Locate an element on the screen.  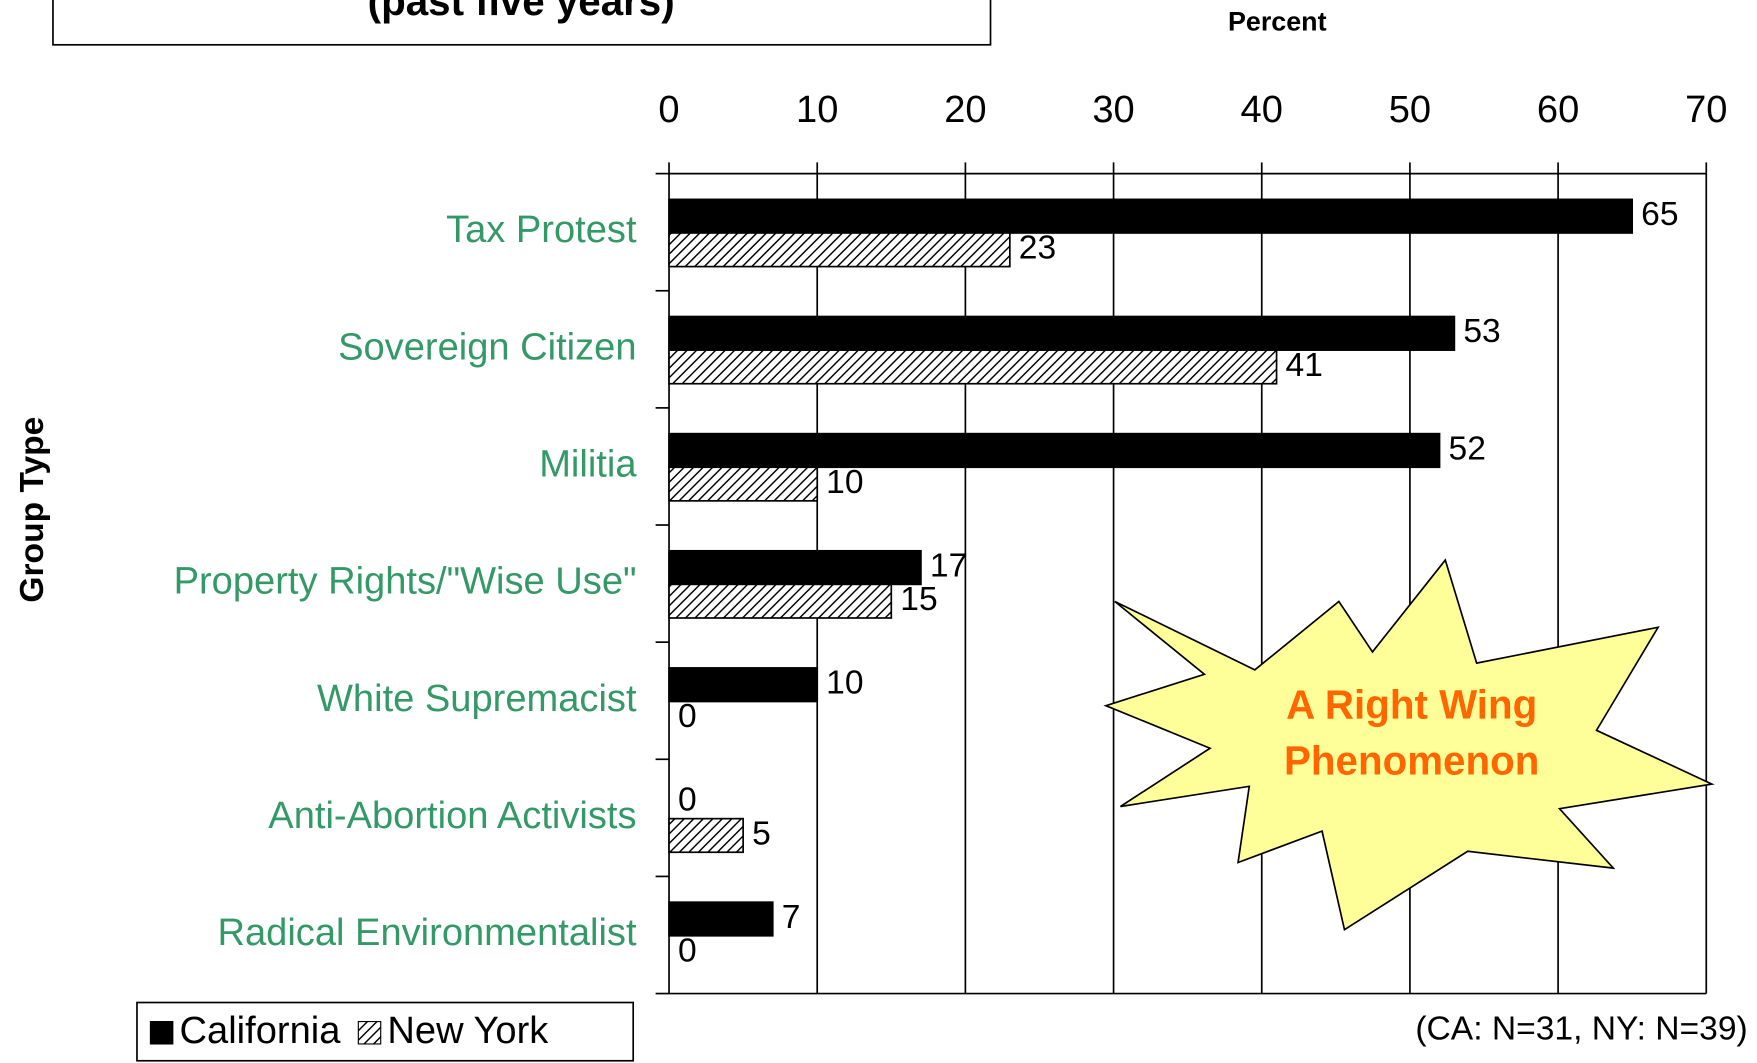
annotation: A Right Wing is located at coordinates (1411, 705).